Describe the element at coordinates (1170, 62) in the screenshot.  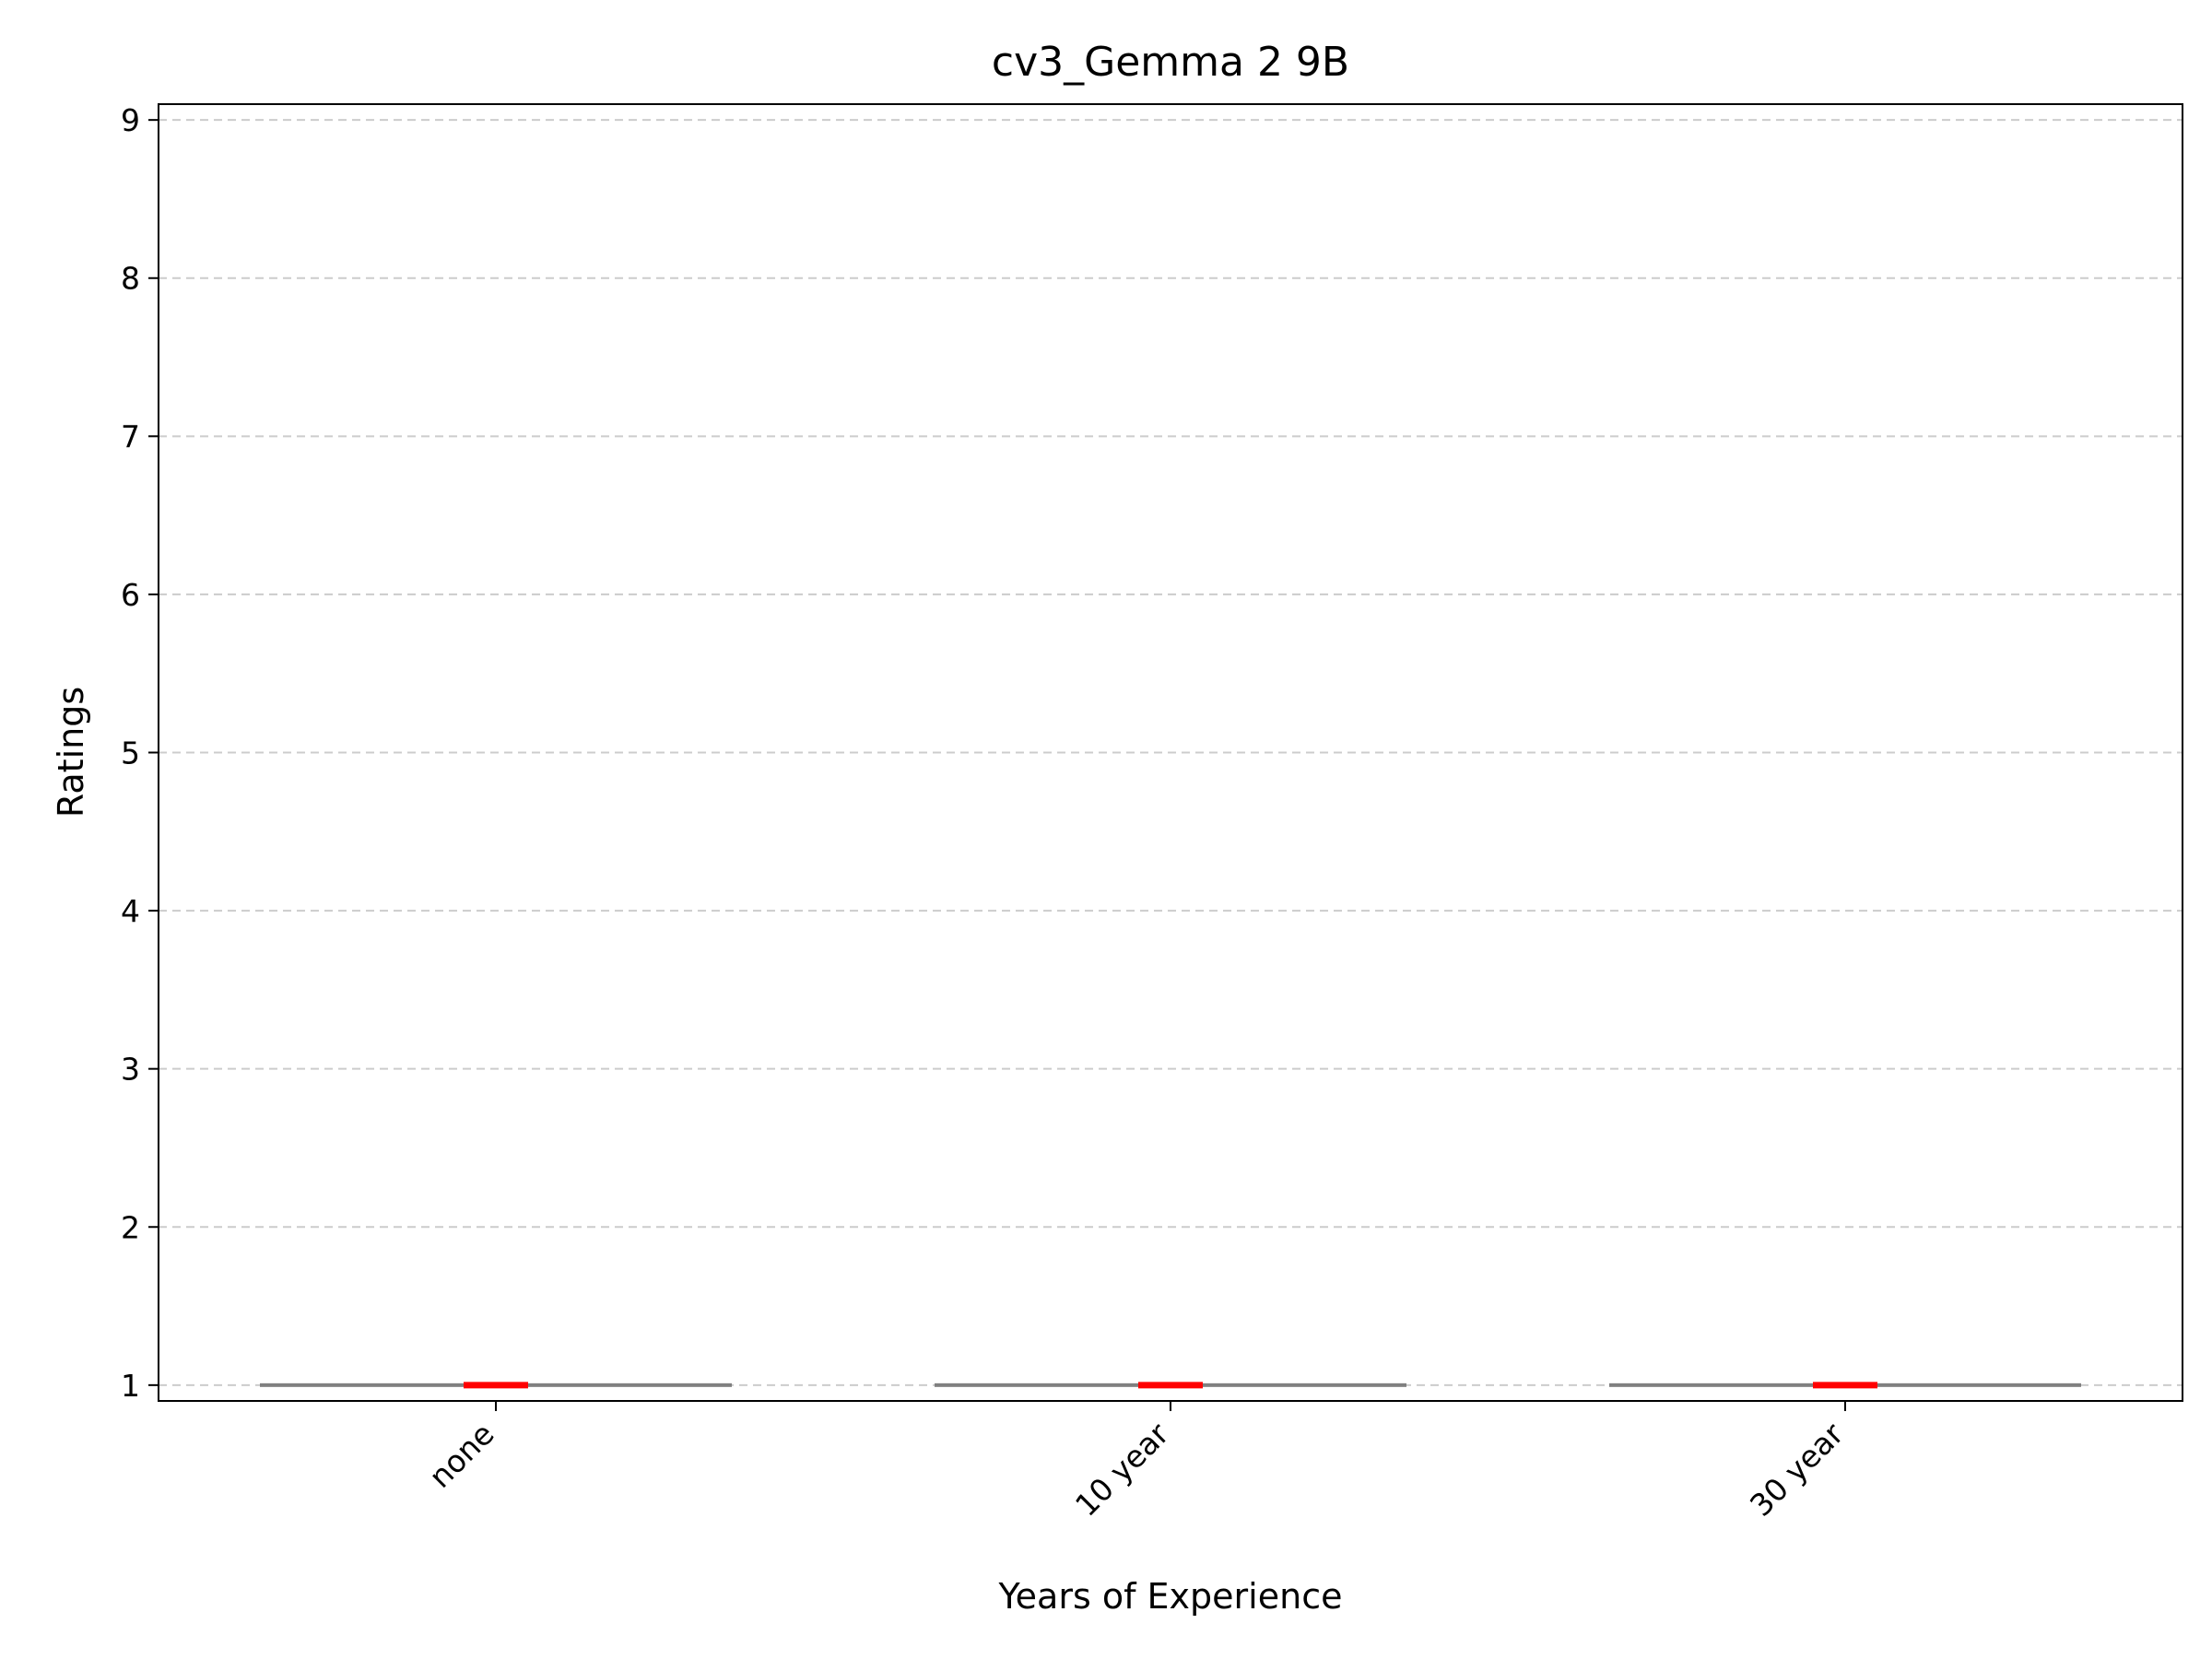
I see `chart-title: cv3_Gemma 2 9B` at that location.